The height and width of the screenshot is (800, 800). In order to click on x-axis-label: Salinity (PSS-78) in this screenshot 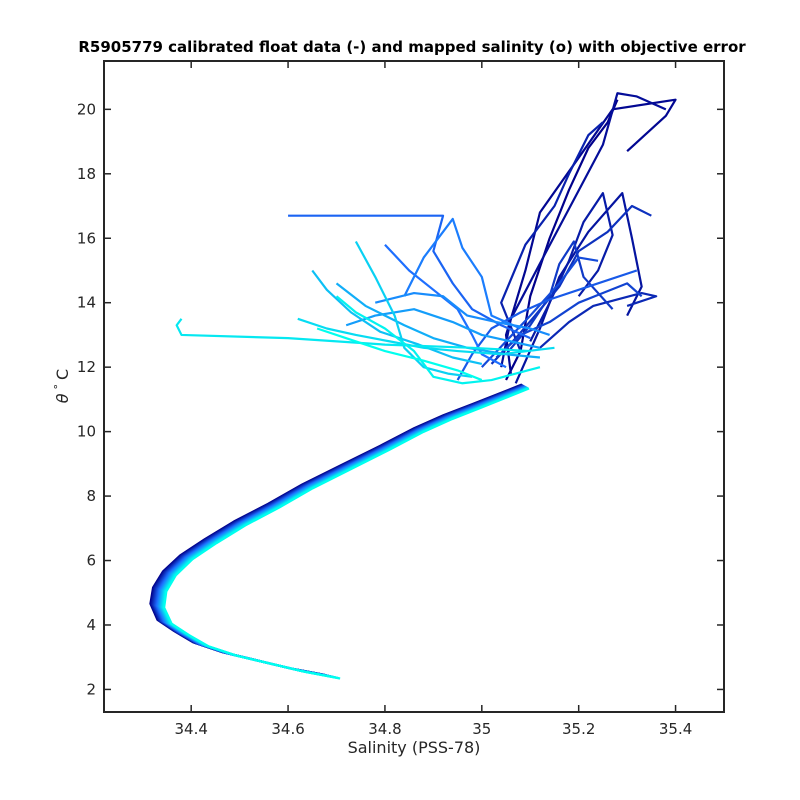, I will do `click(414, 747)`.